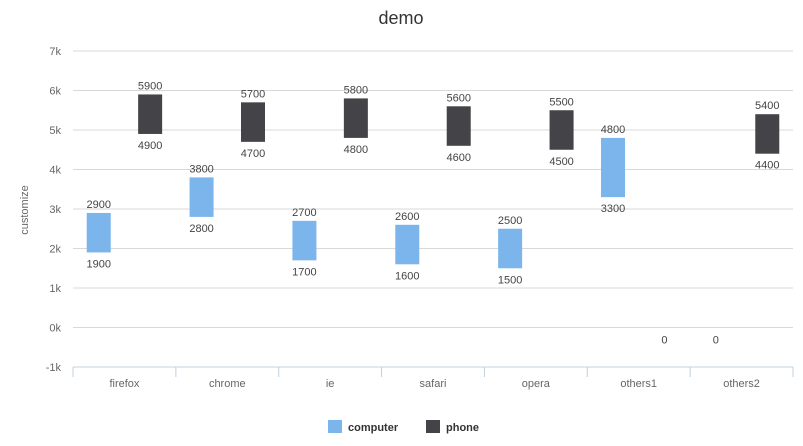  What do you see at coordinates (638, 384) in the screenshot?
I see `x-category-label: others1` at bounding box center [638, 384].